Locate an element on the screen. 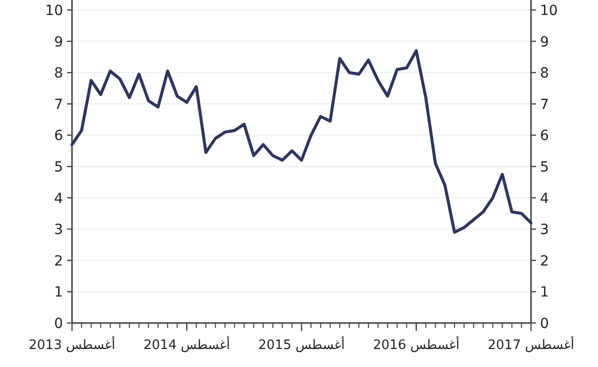 The width and height of the screenshot is (598, 367). y2-tick-label: 0 is located at coordinates (544, 324).